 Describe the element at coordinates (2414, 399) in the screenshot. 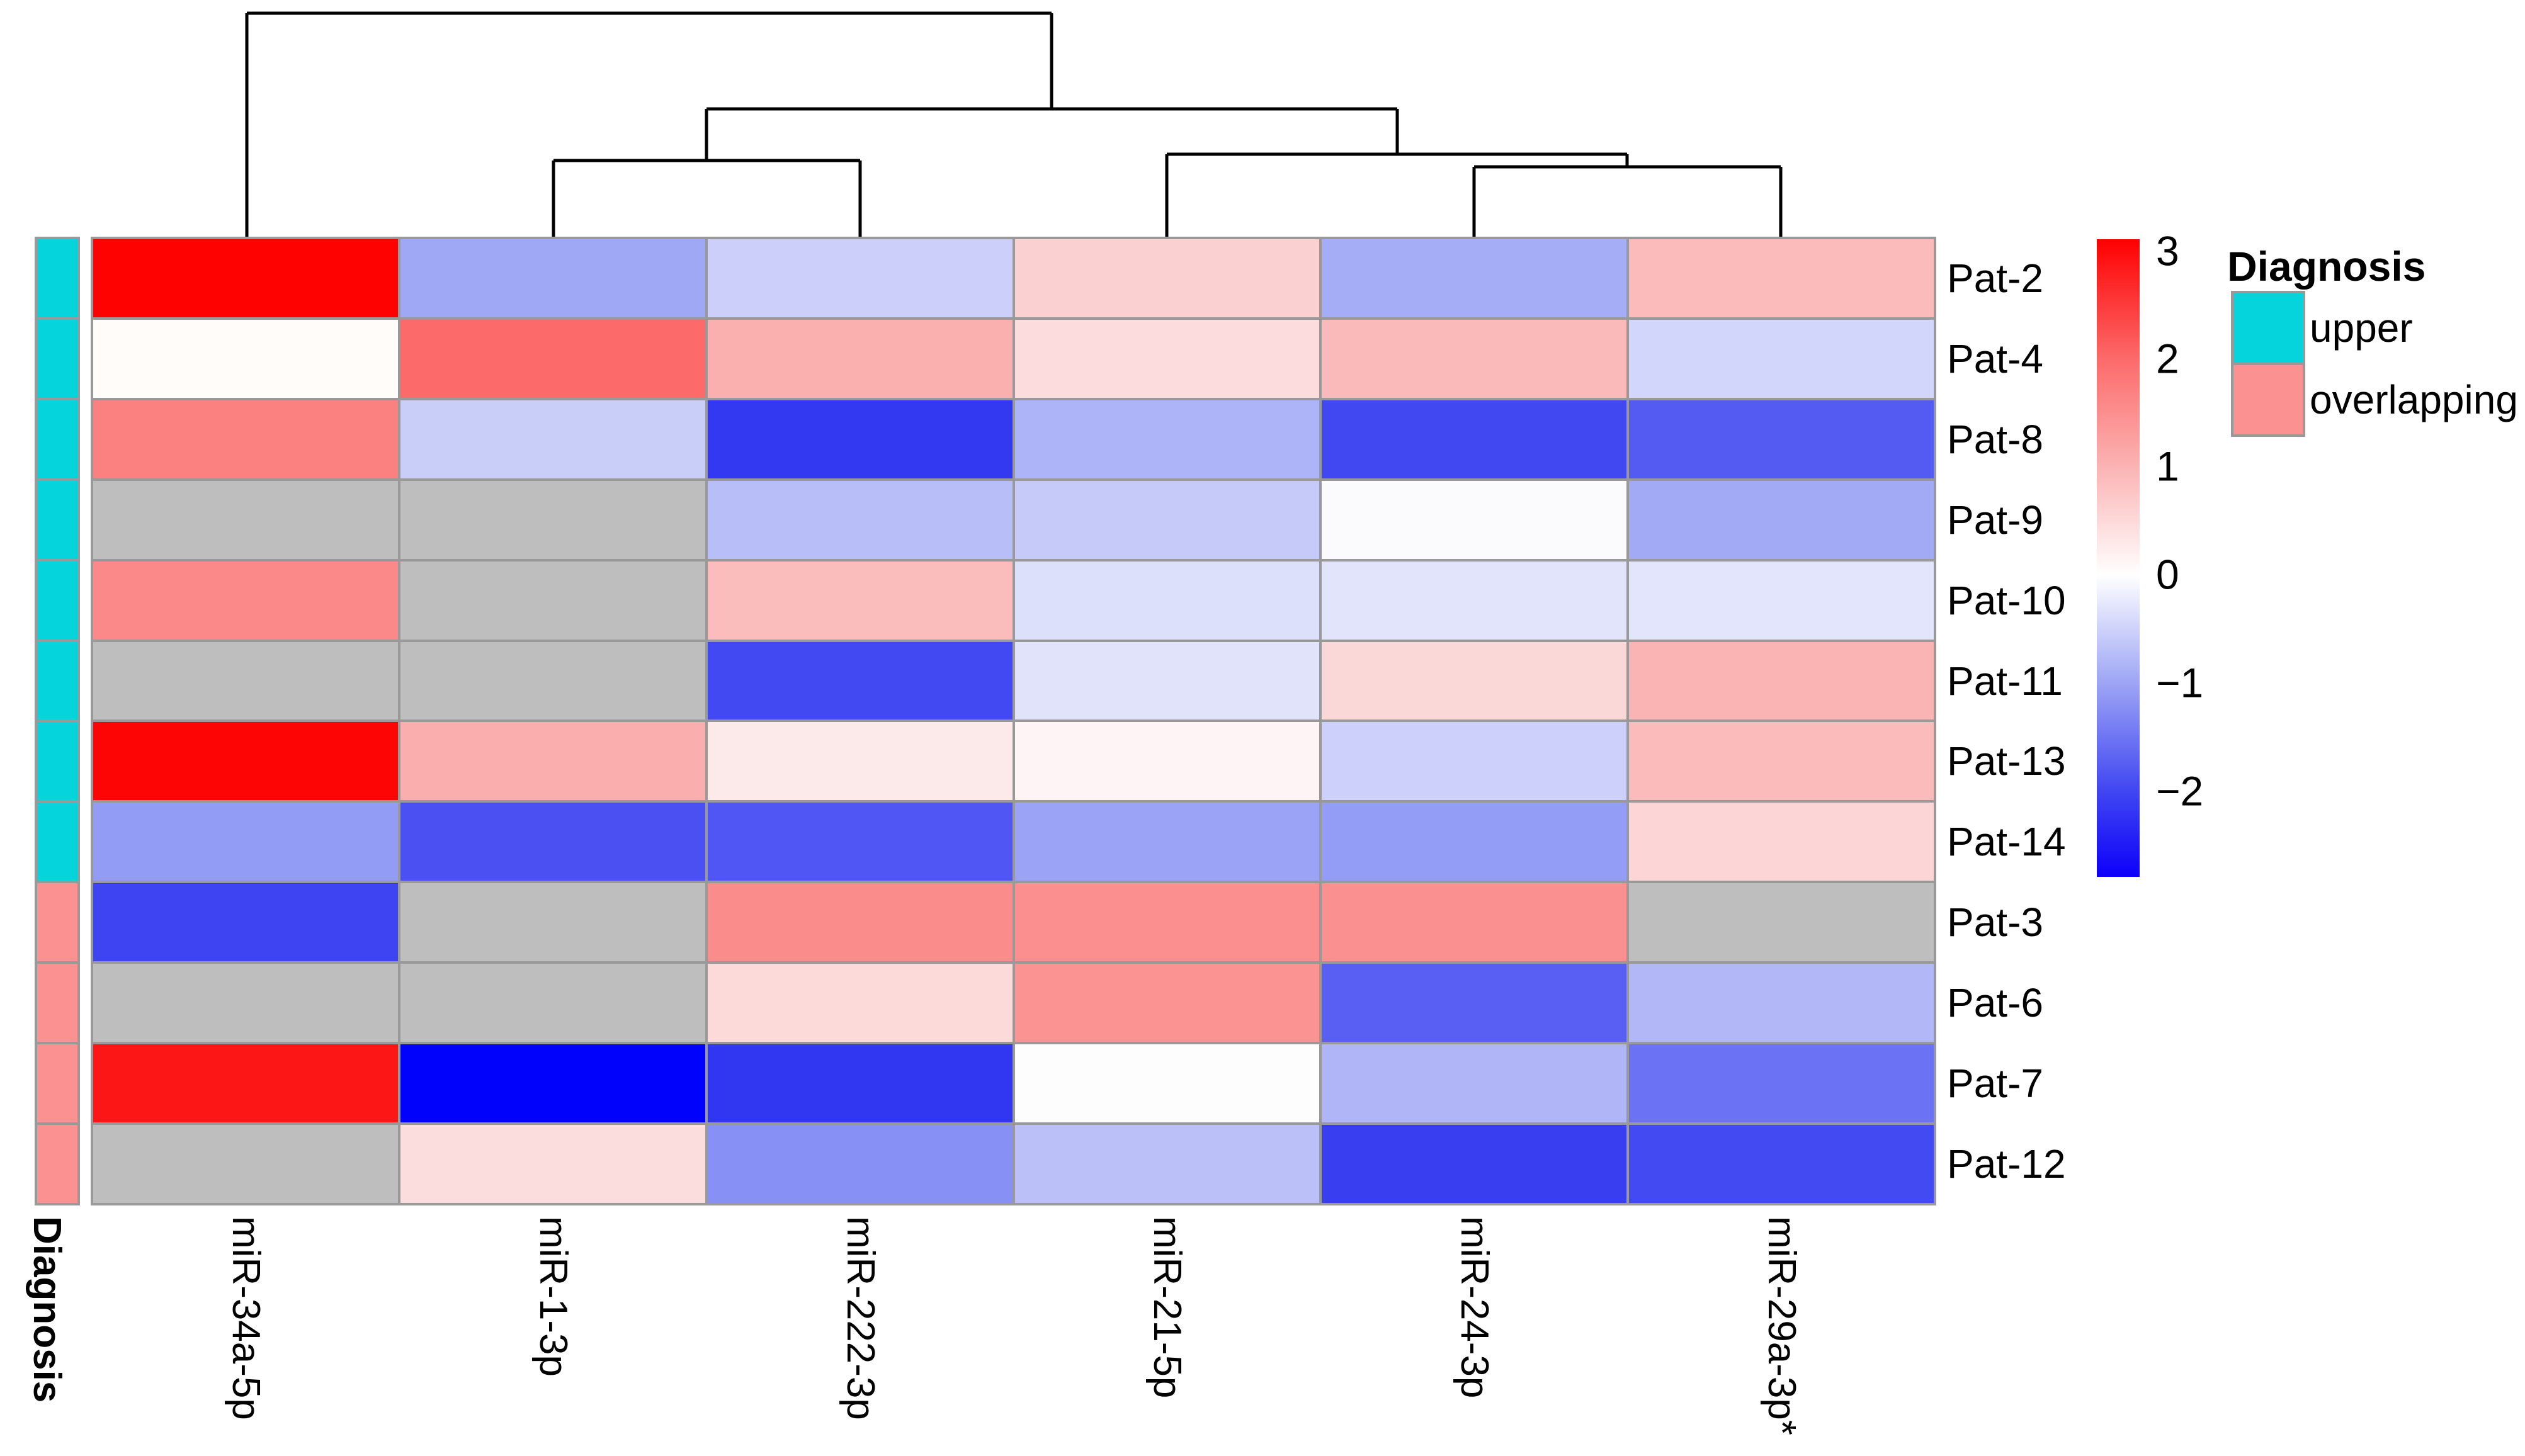

I see `legend-item-label: overlapping` at that location.